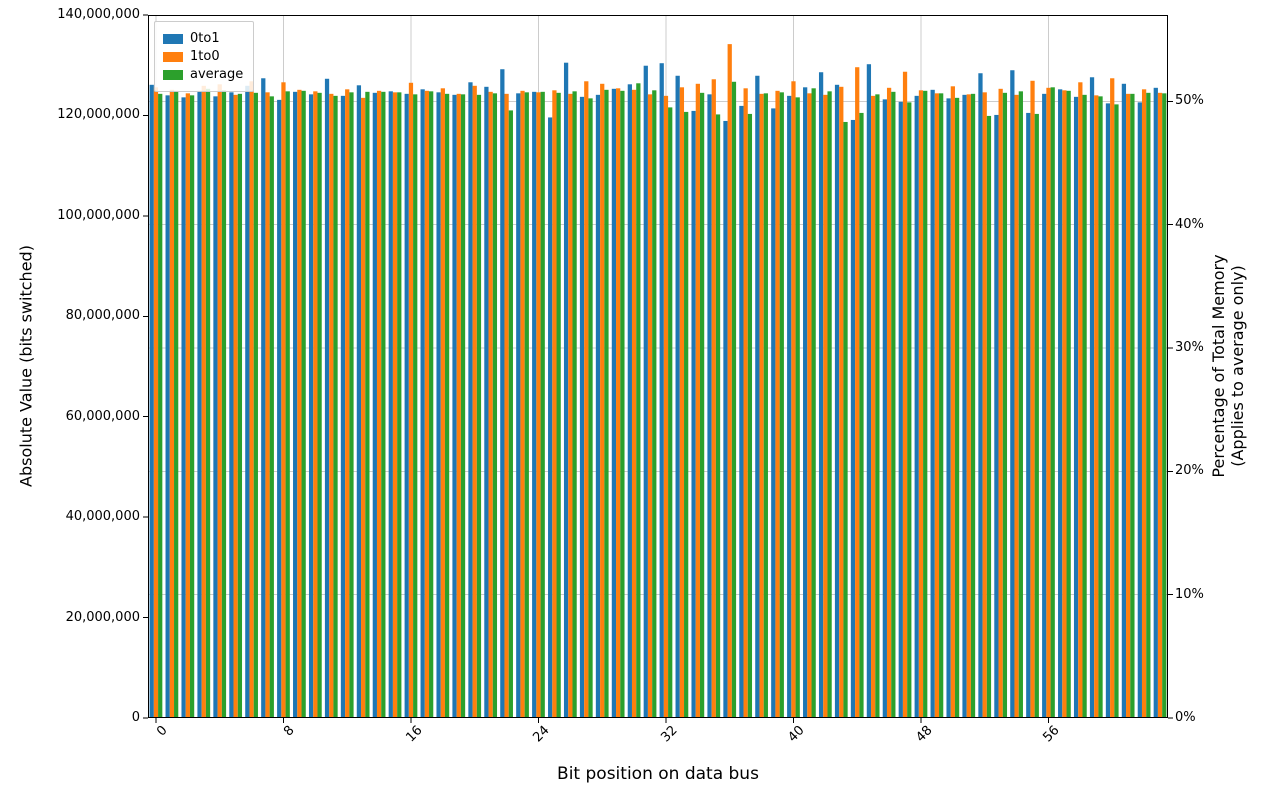  Describe the element at coordinates (658, 774) in the screenshot. I see `x-axis-title: Bit position on data bus` at that location.